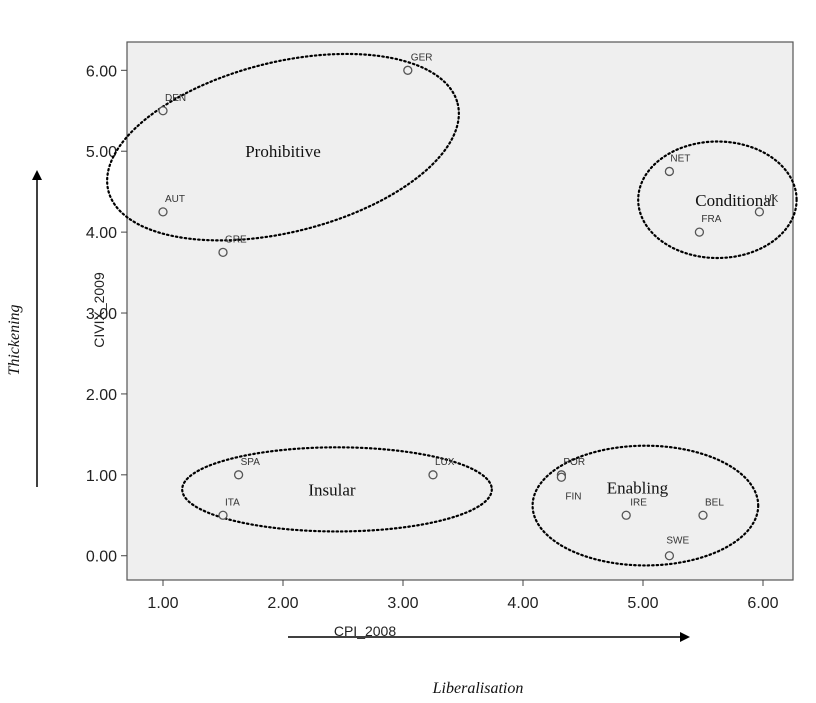  What do you see at coordinates (101, 233) in the screenshot?
I see `y-tick-label: 4.00` at bounding box center [101, 233].